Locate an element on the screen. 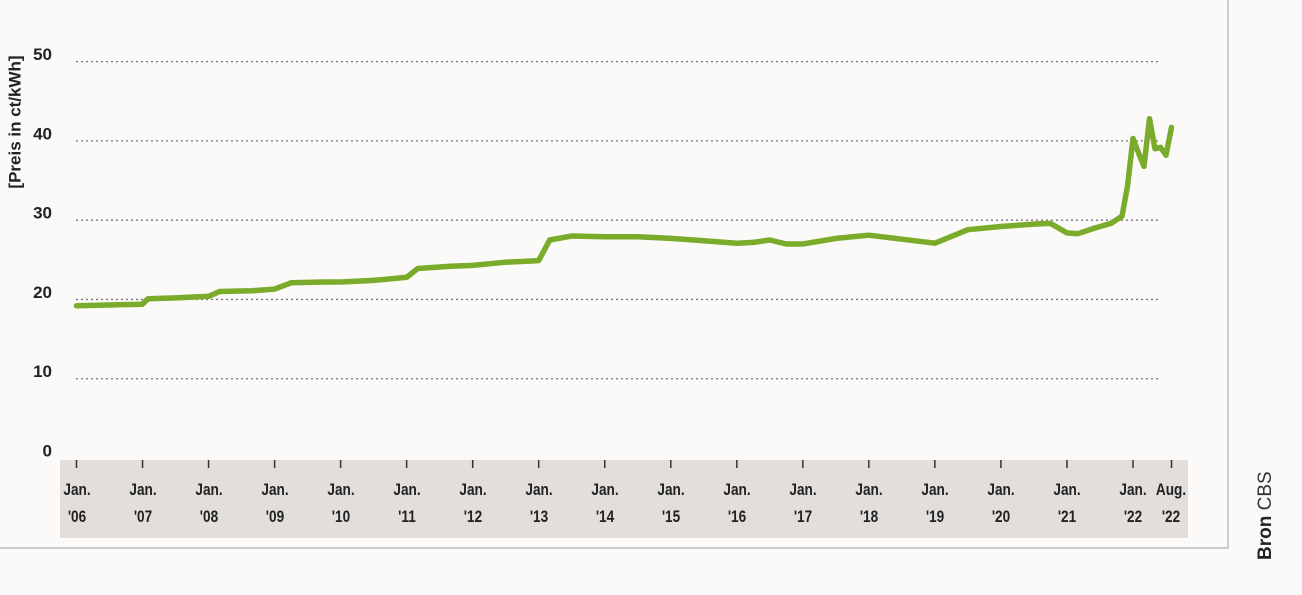 This screenshot has width=1302, height=595. y-tick-label: 20 is located at coordinates (42, 292).